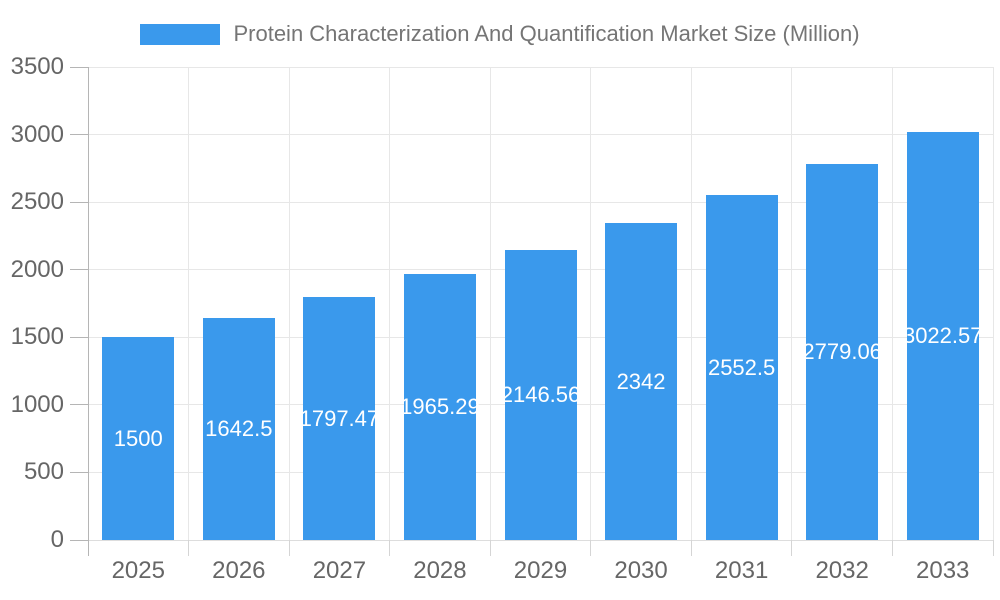 Image resolution: width=1000 pixels, height=600 pixels. I want to click on bar-2032: 2779.06, so click(842, 352).